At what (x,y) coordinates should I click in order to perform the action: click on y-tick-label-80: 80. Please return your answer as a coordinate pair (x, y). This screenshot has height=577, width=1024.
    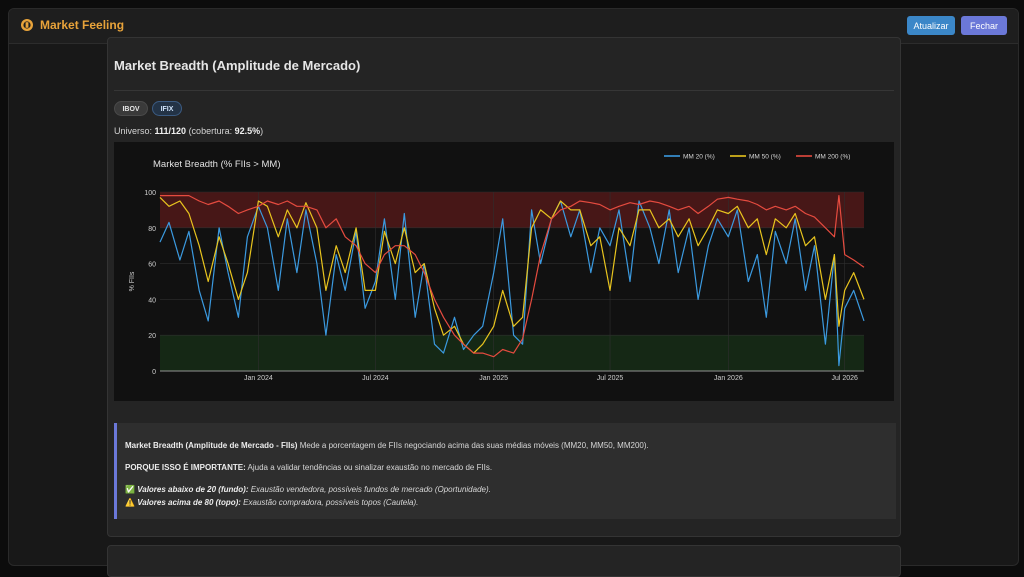
    Looking at the image, I should click on (152, 229).